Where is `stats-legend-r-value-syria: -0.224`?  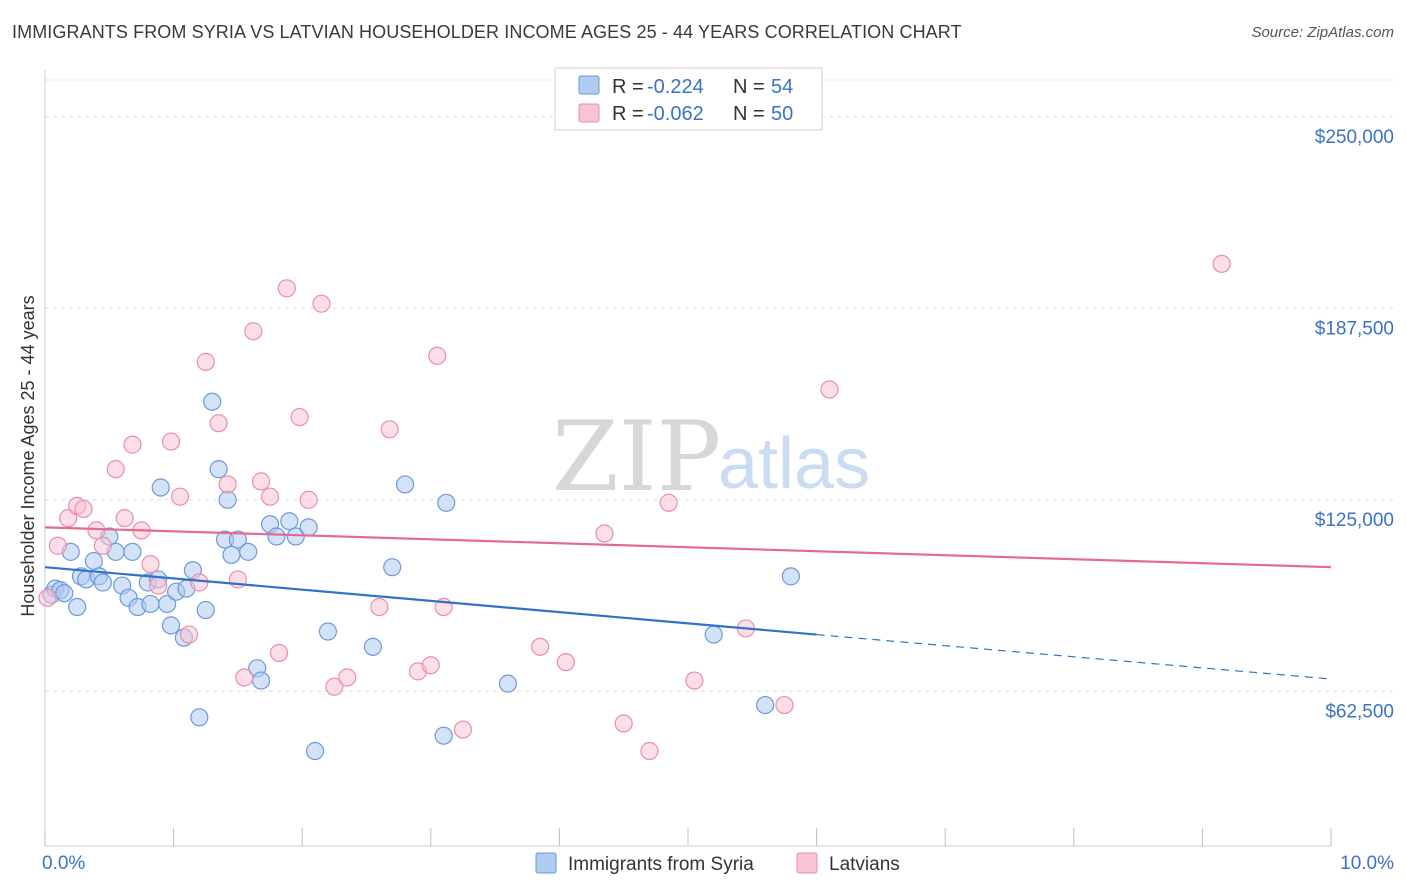 stats-legend-r-value-syria: -0.224 is located at coordinates (675, 87).